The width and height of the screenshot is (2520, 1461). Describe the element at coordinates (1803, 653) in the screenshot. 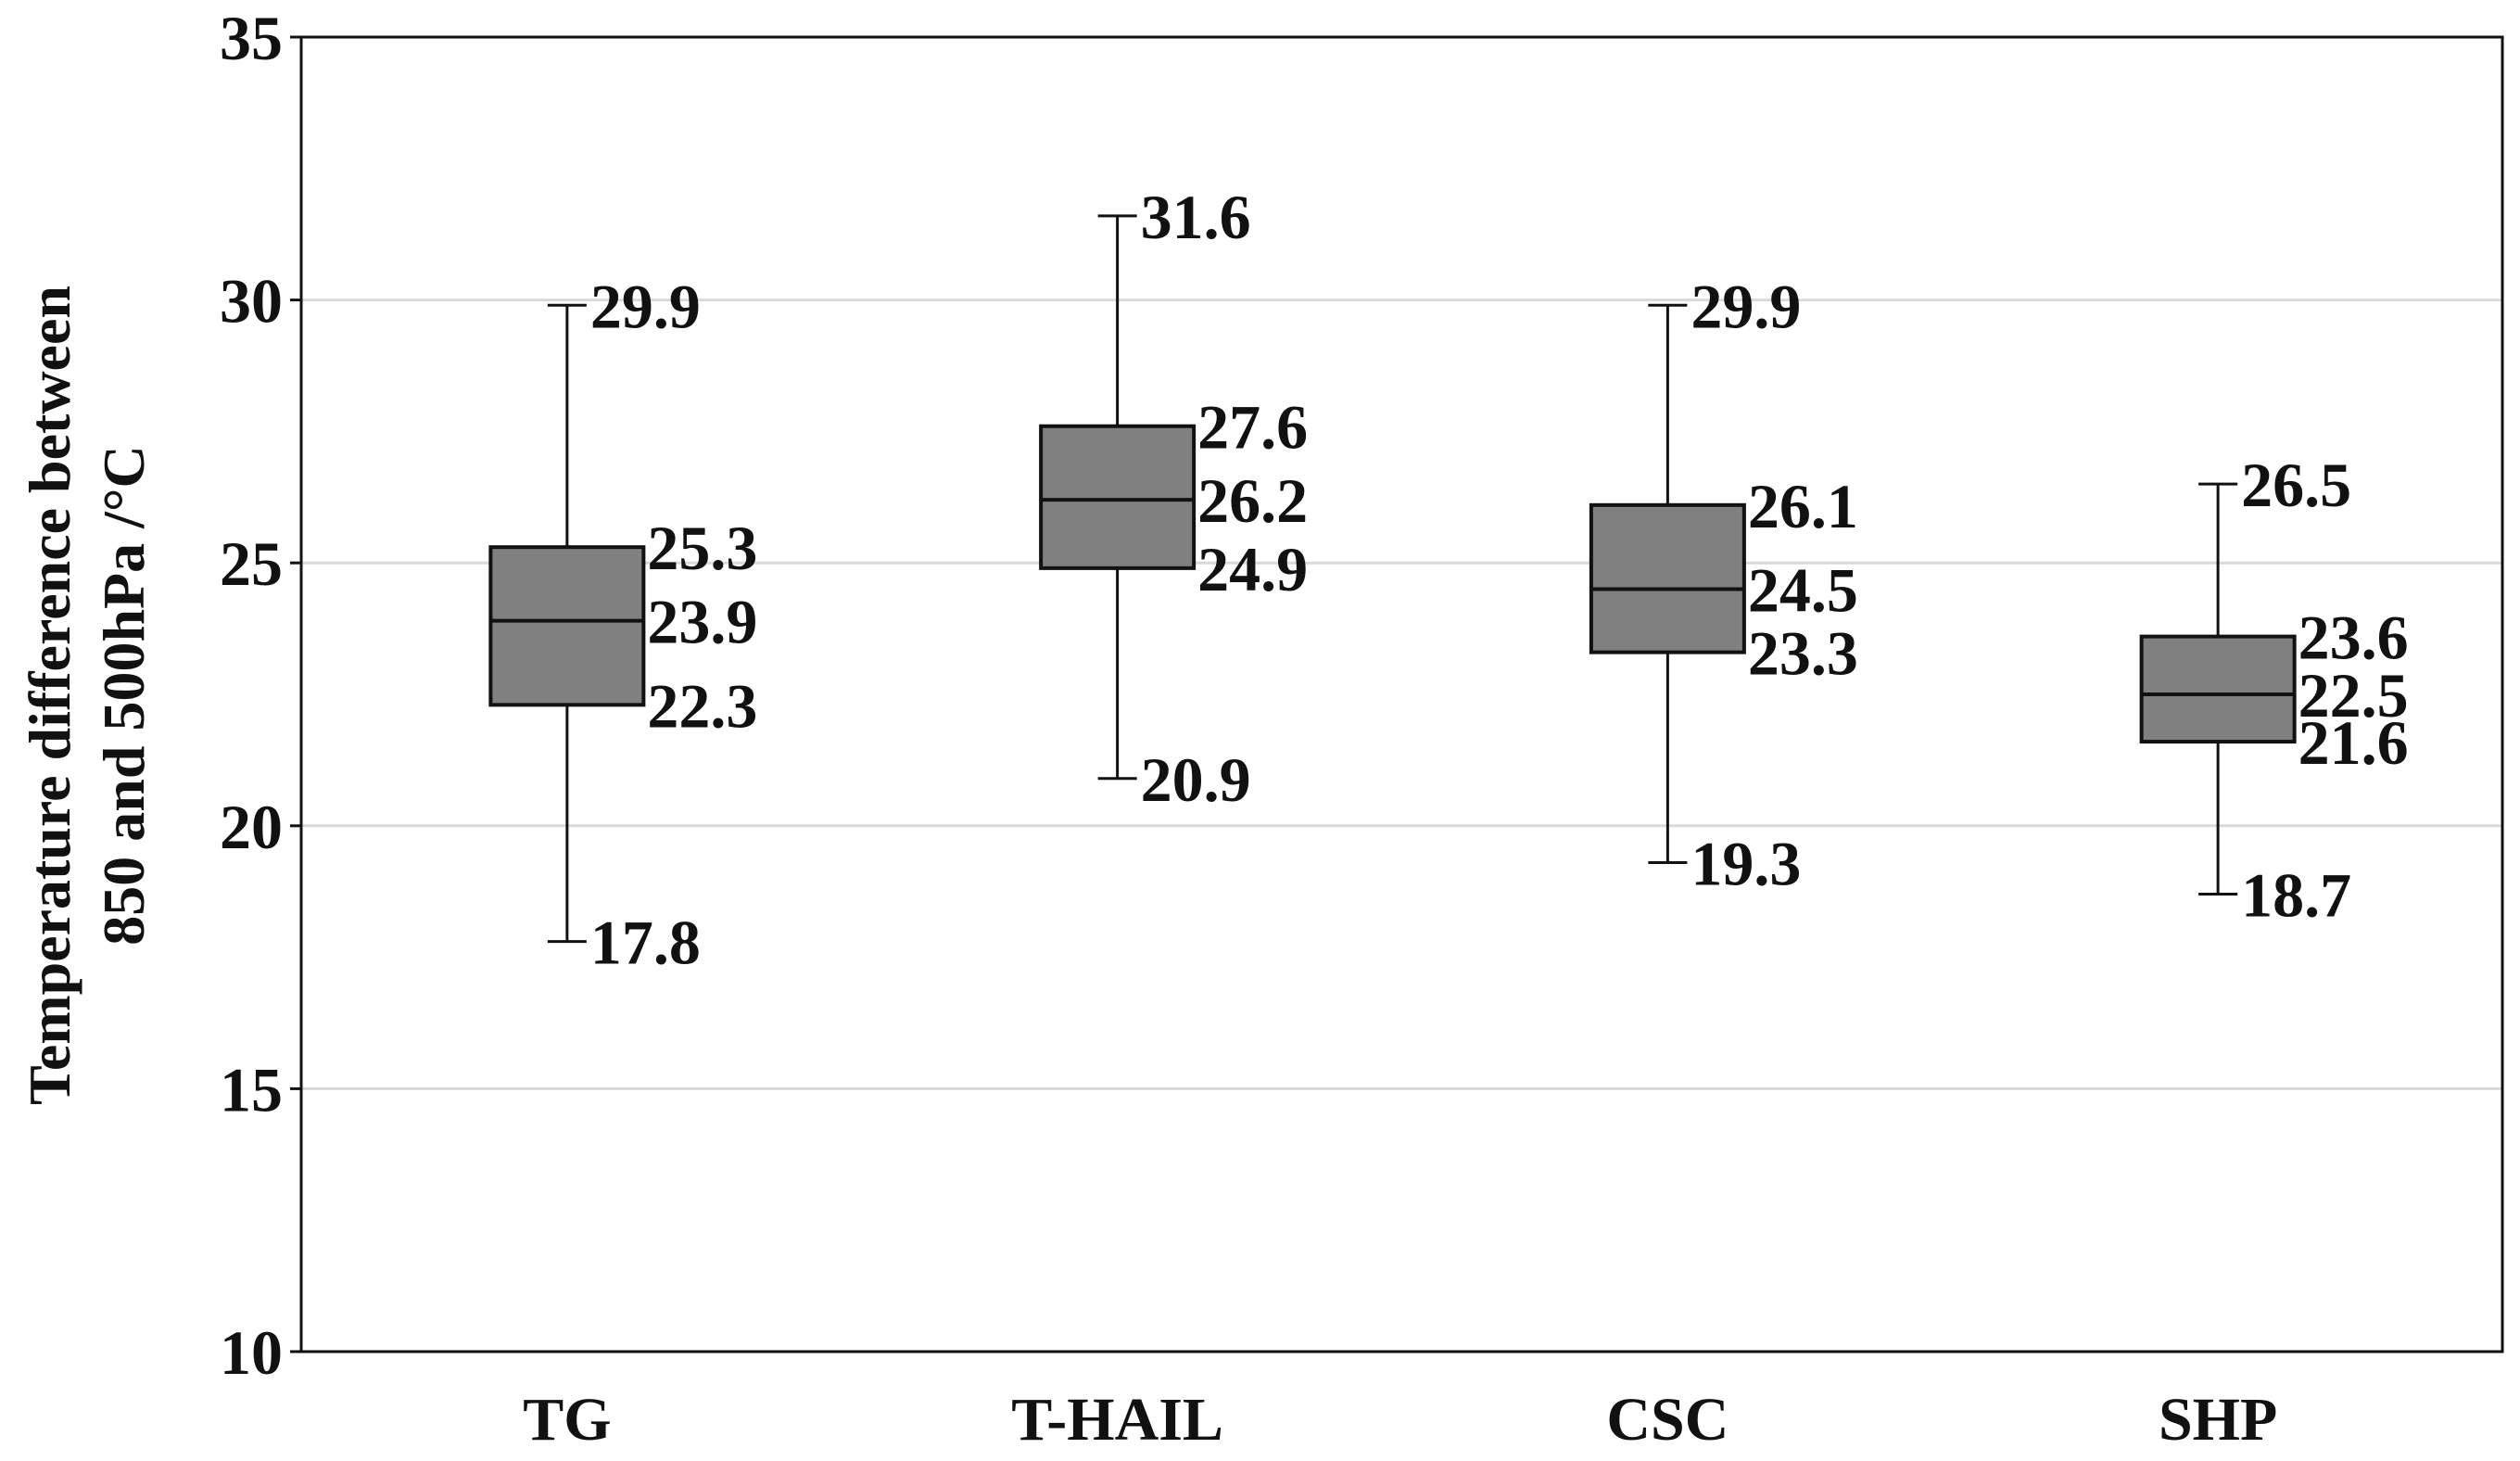

I see `q1-value-label: 23.3` at that location.